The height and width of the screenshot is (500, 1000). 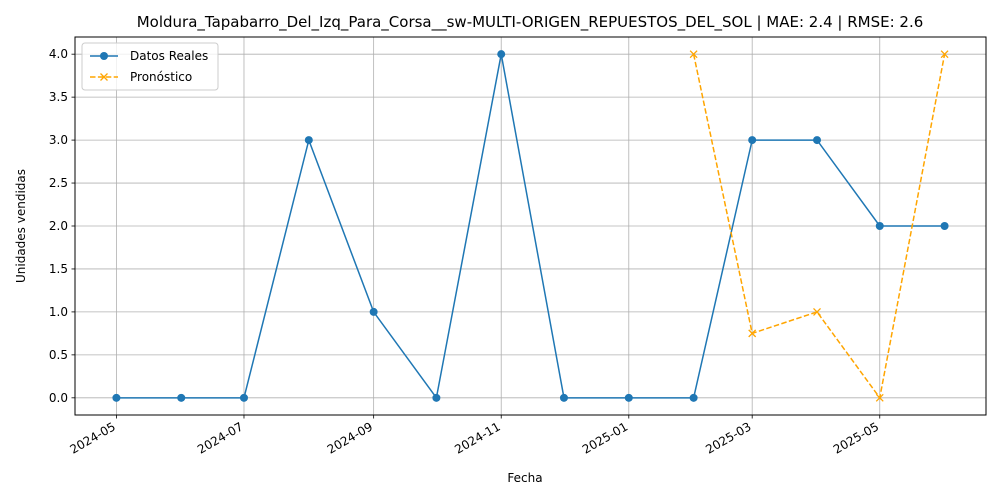 I want to click on x-tick-label: 2024-11, so click(x=477, y=437).